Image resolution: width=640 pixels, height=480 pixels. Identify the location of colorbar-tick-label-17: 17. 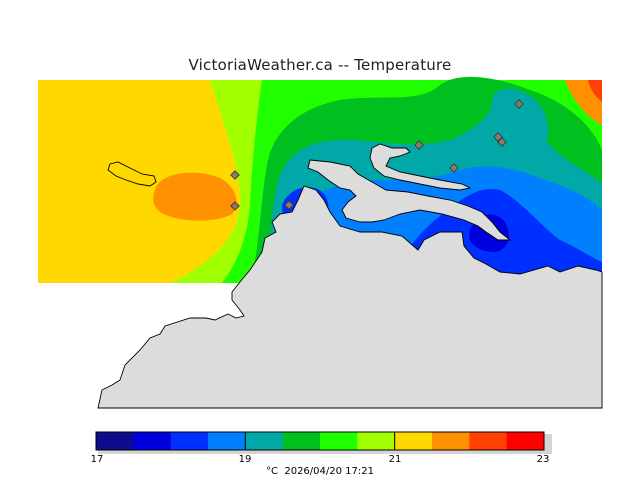
(97, 459).